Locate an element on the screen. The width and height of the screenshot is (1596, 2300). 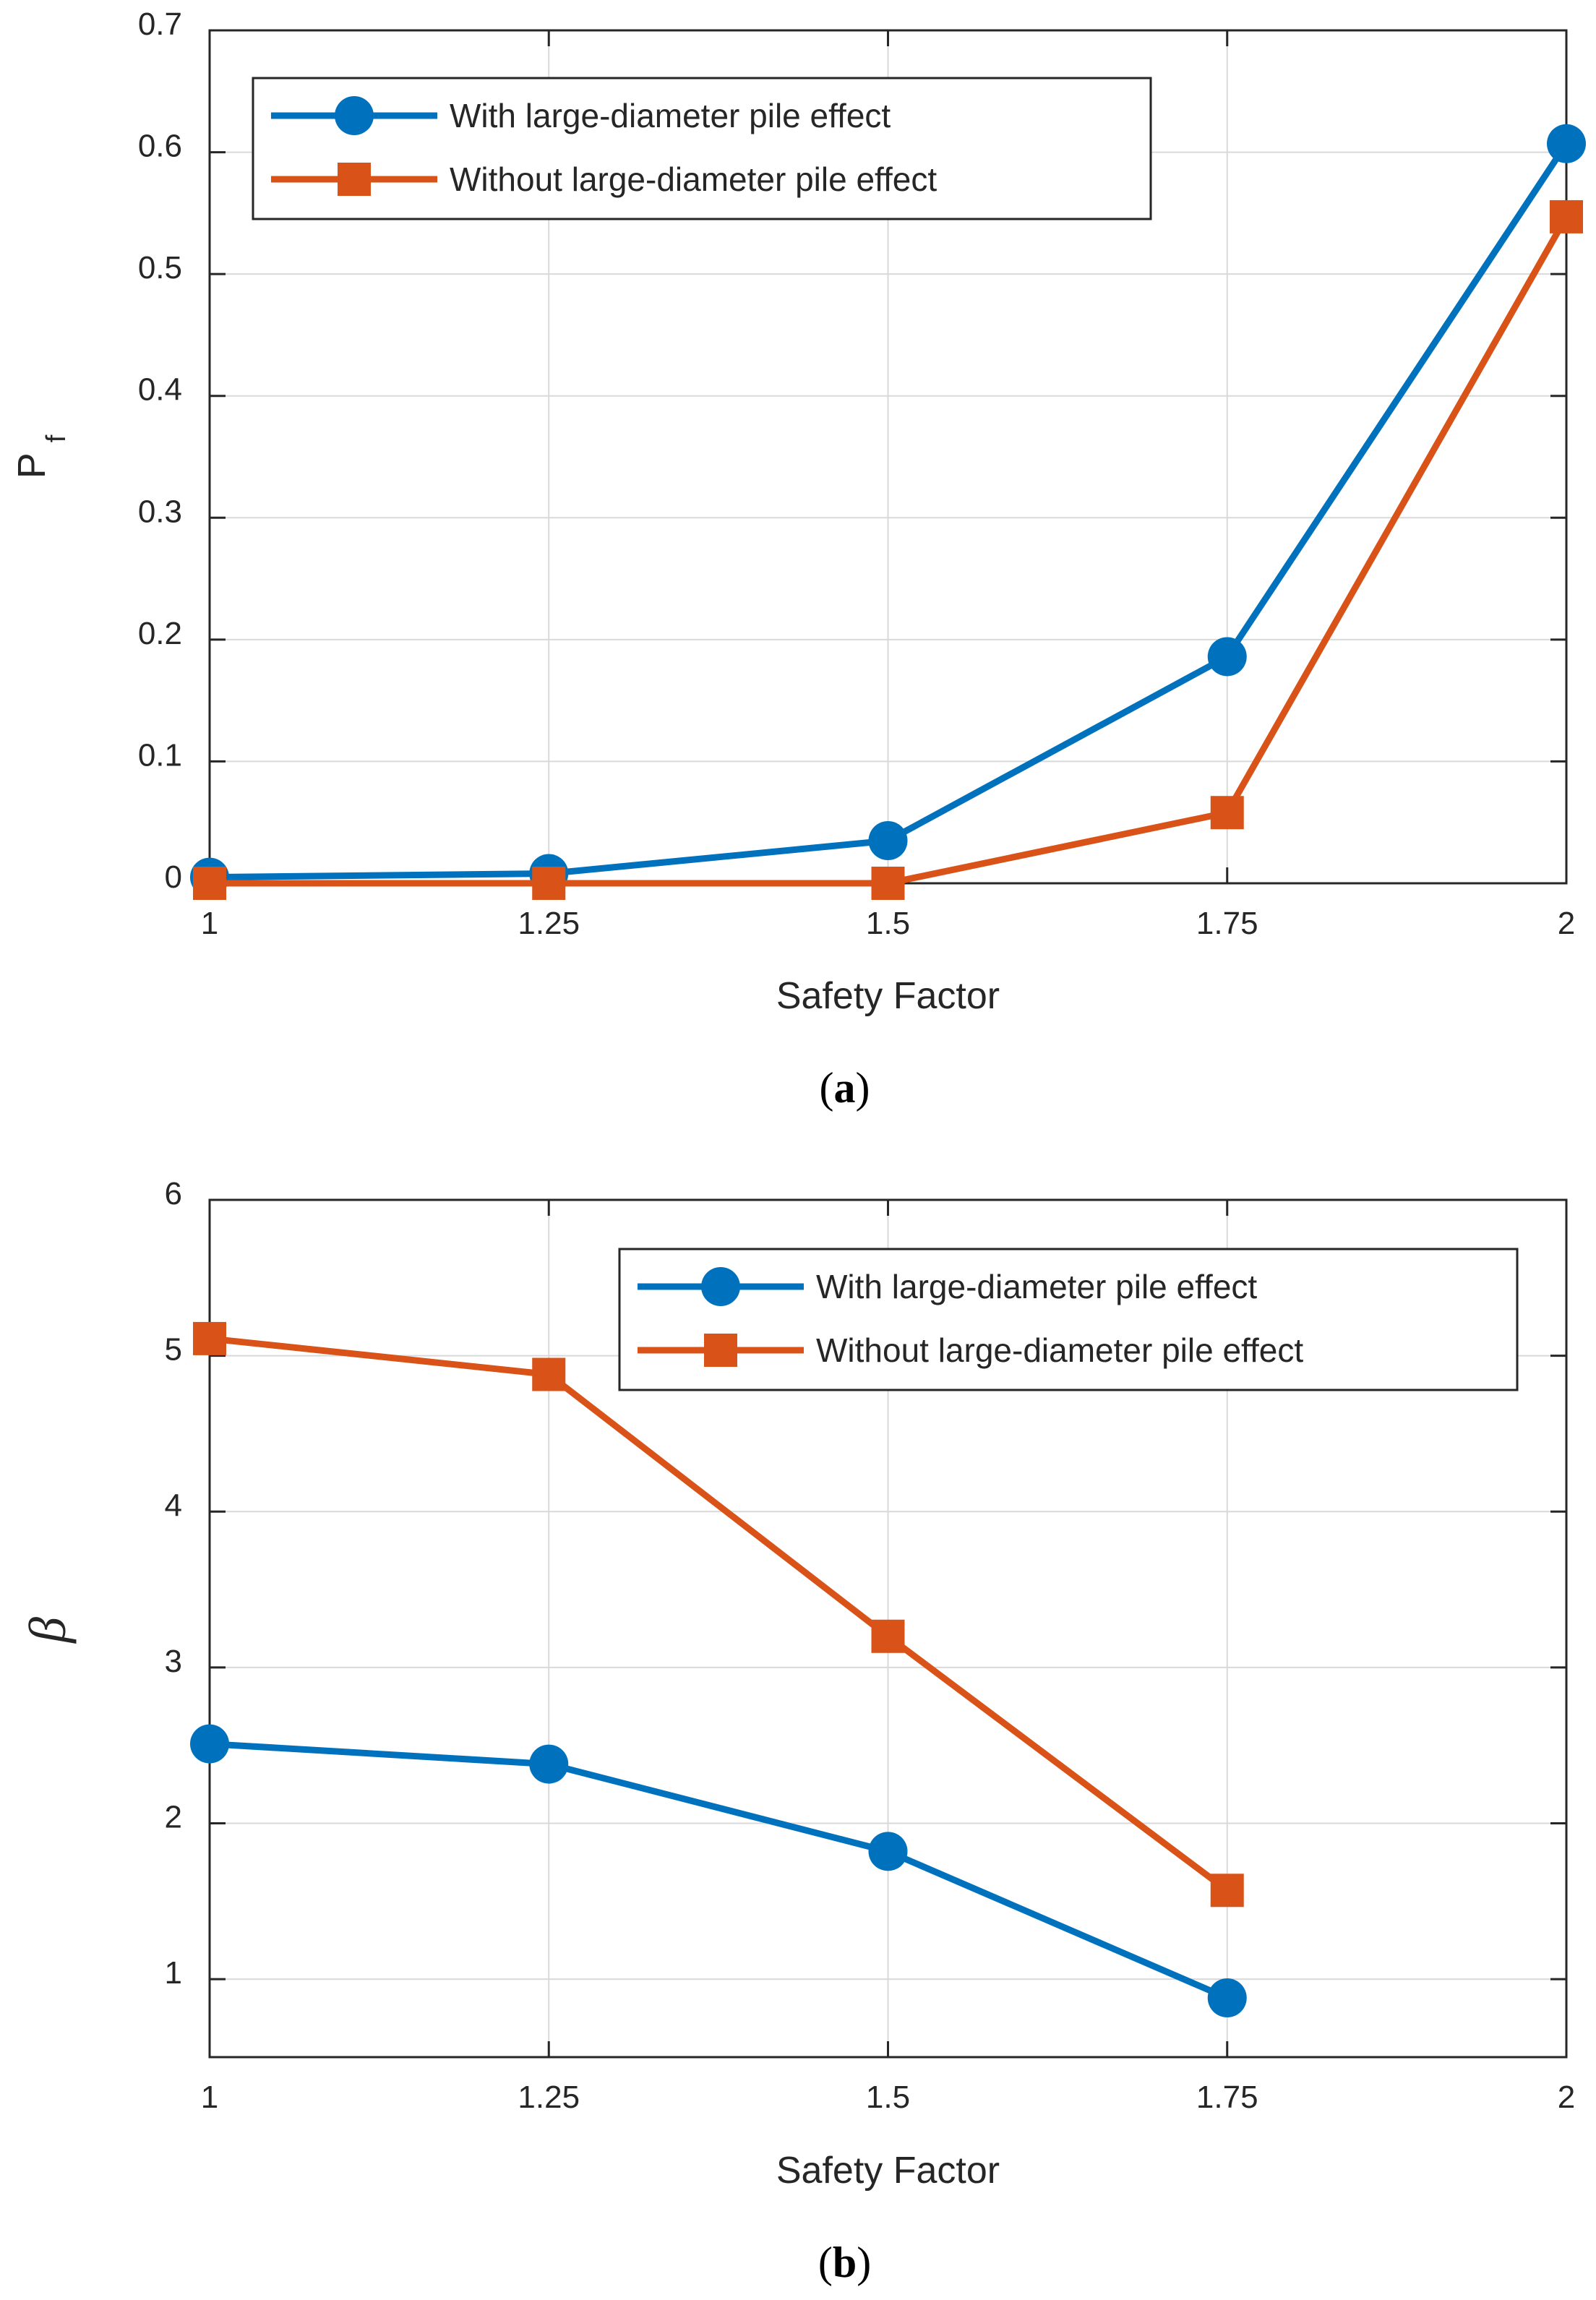
y-axis-title-main: P is located at coordinates (31, 465).